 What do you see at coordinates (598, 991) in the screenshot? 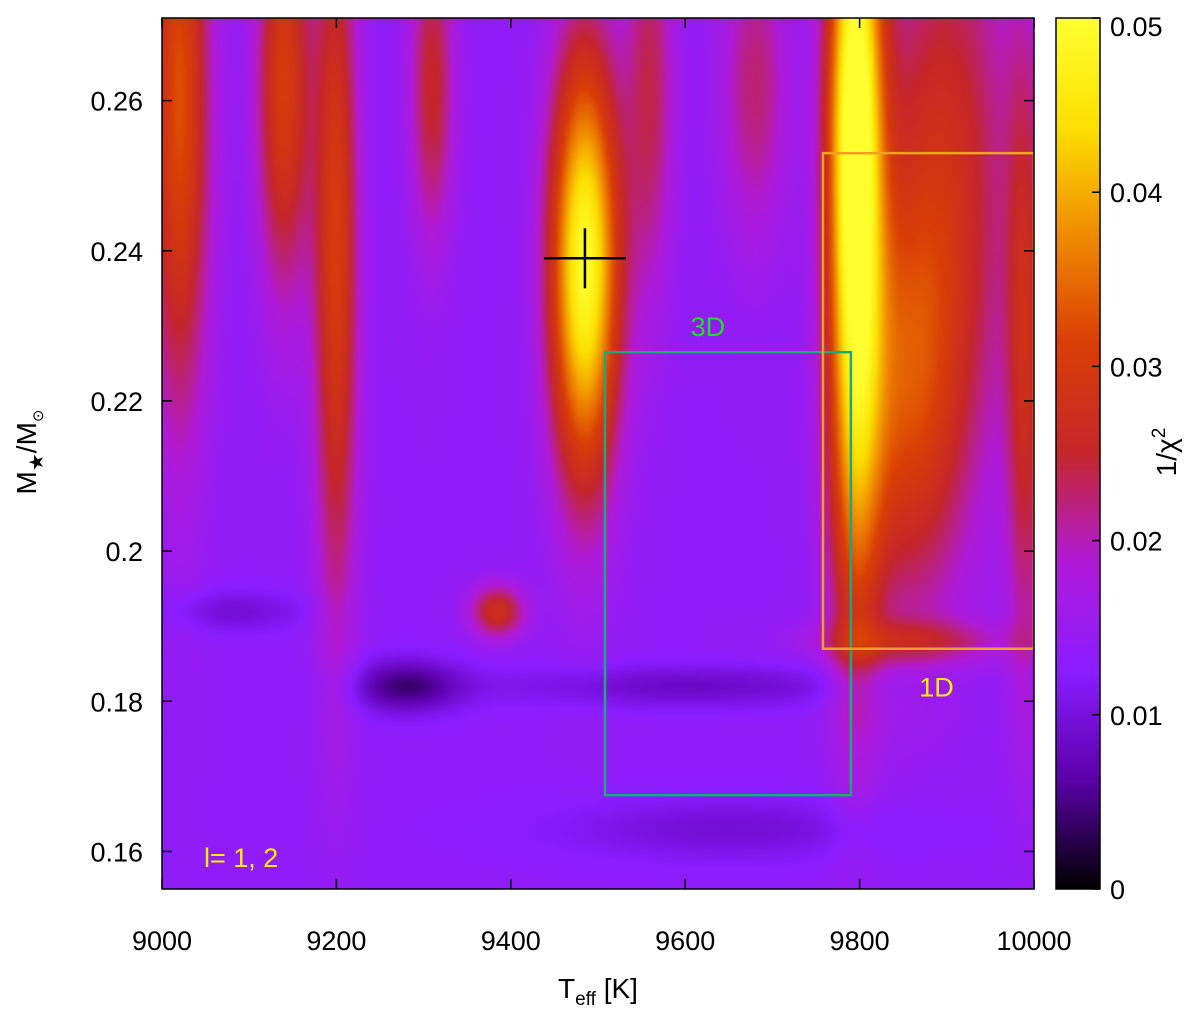
I see `x-axis-title: Teff [K]` at bounding box center [598, 991].